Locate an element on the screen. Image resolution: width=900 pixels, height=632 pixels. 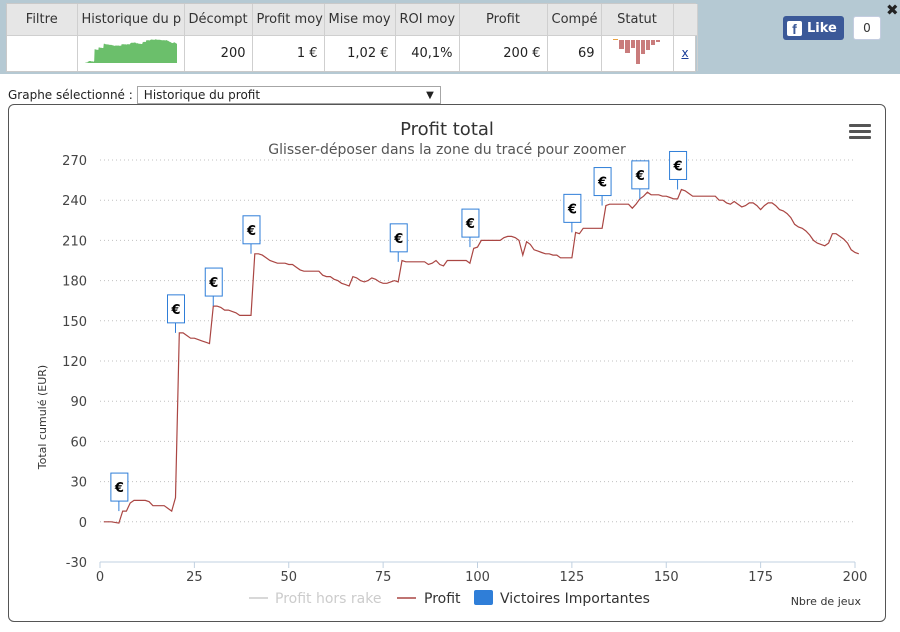
close-cell: x is located at coordinates (685, 53).